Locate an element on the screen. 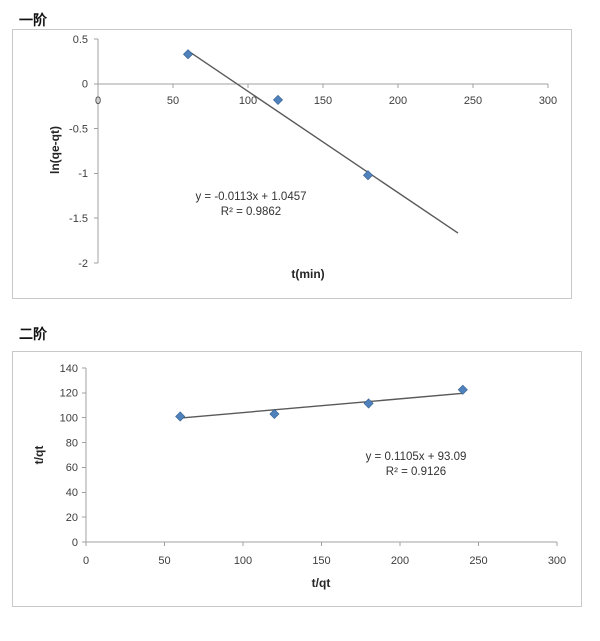 The image size is (600, 641). chart1-x-axis-title: t(min) is located at coordinates (308, 274).